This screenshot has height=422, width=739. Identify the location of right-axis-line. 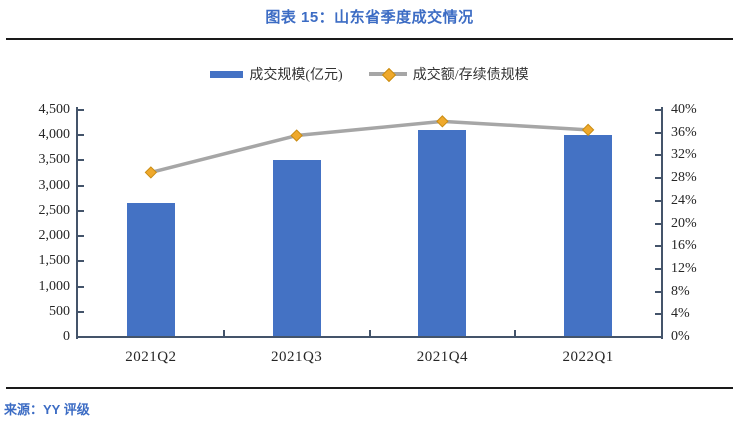
(662, 223).